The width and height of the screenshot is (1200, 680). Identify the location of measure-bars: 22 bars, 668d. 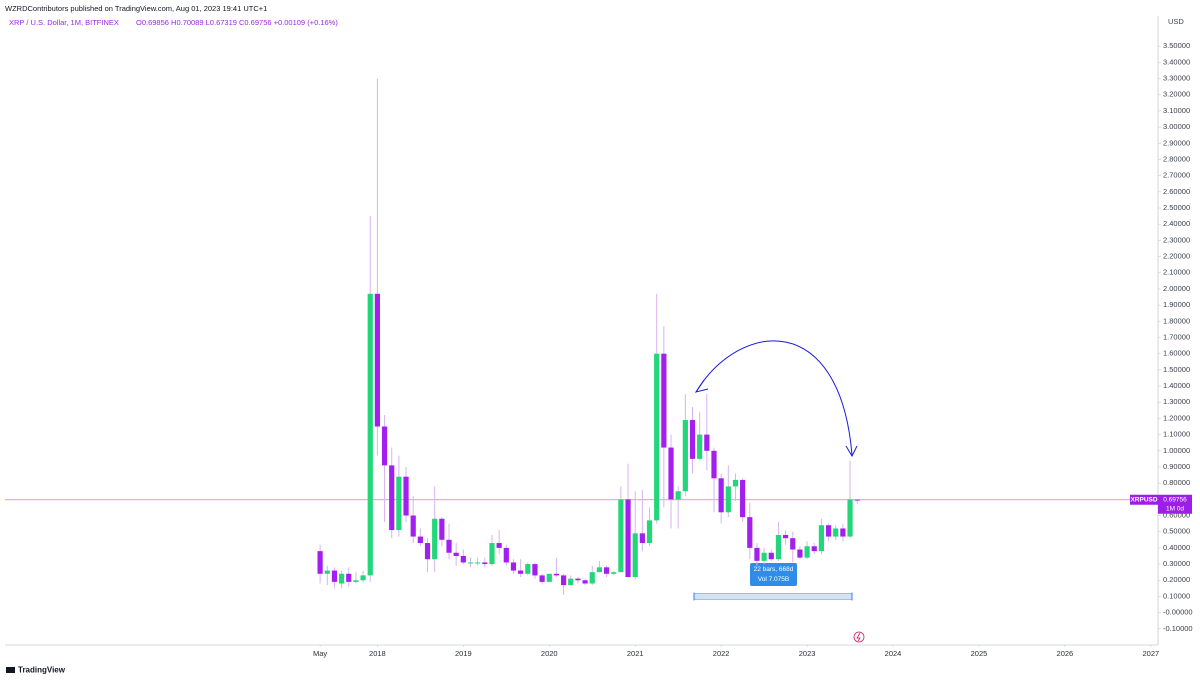
(774, 569).